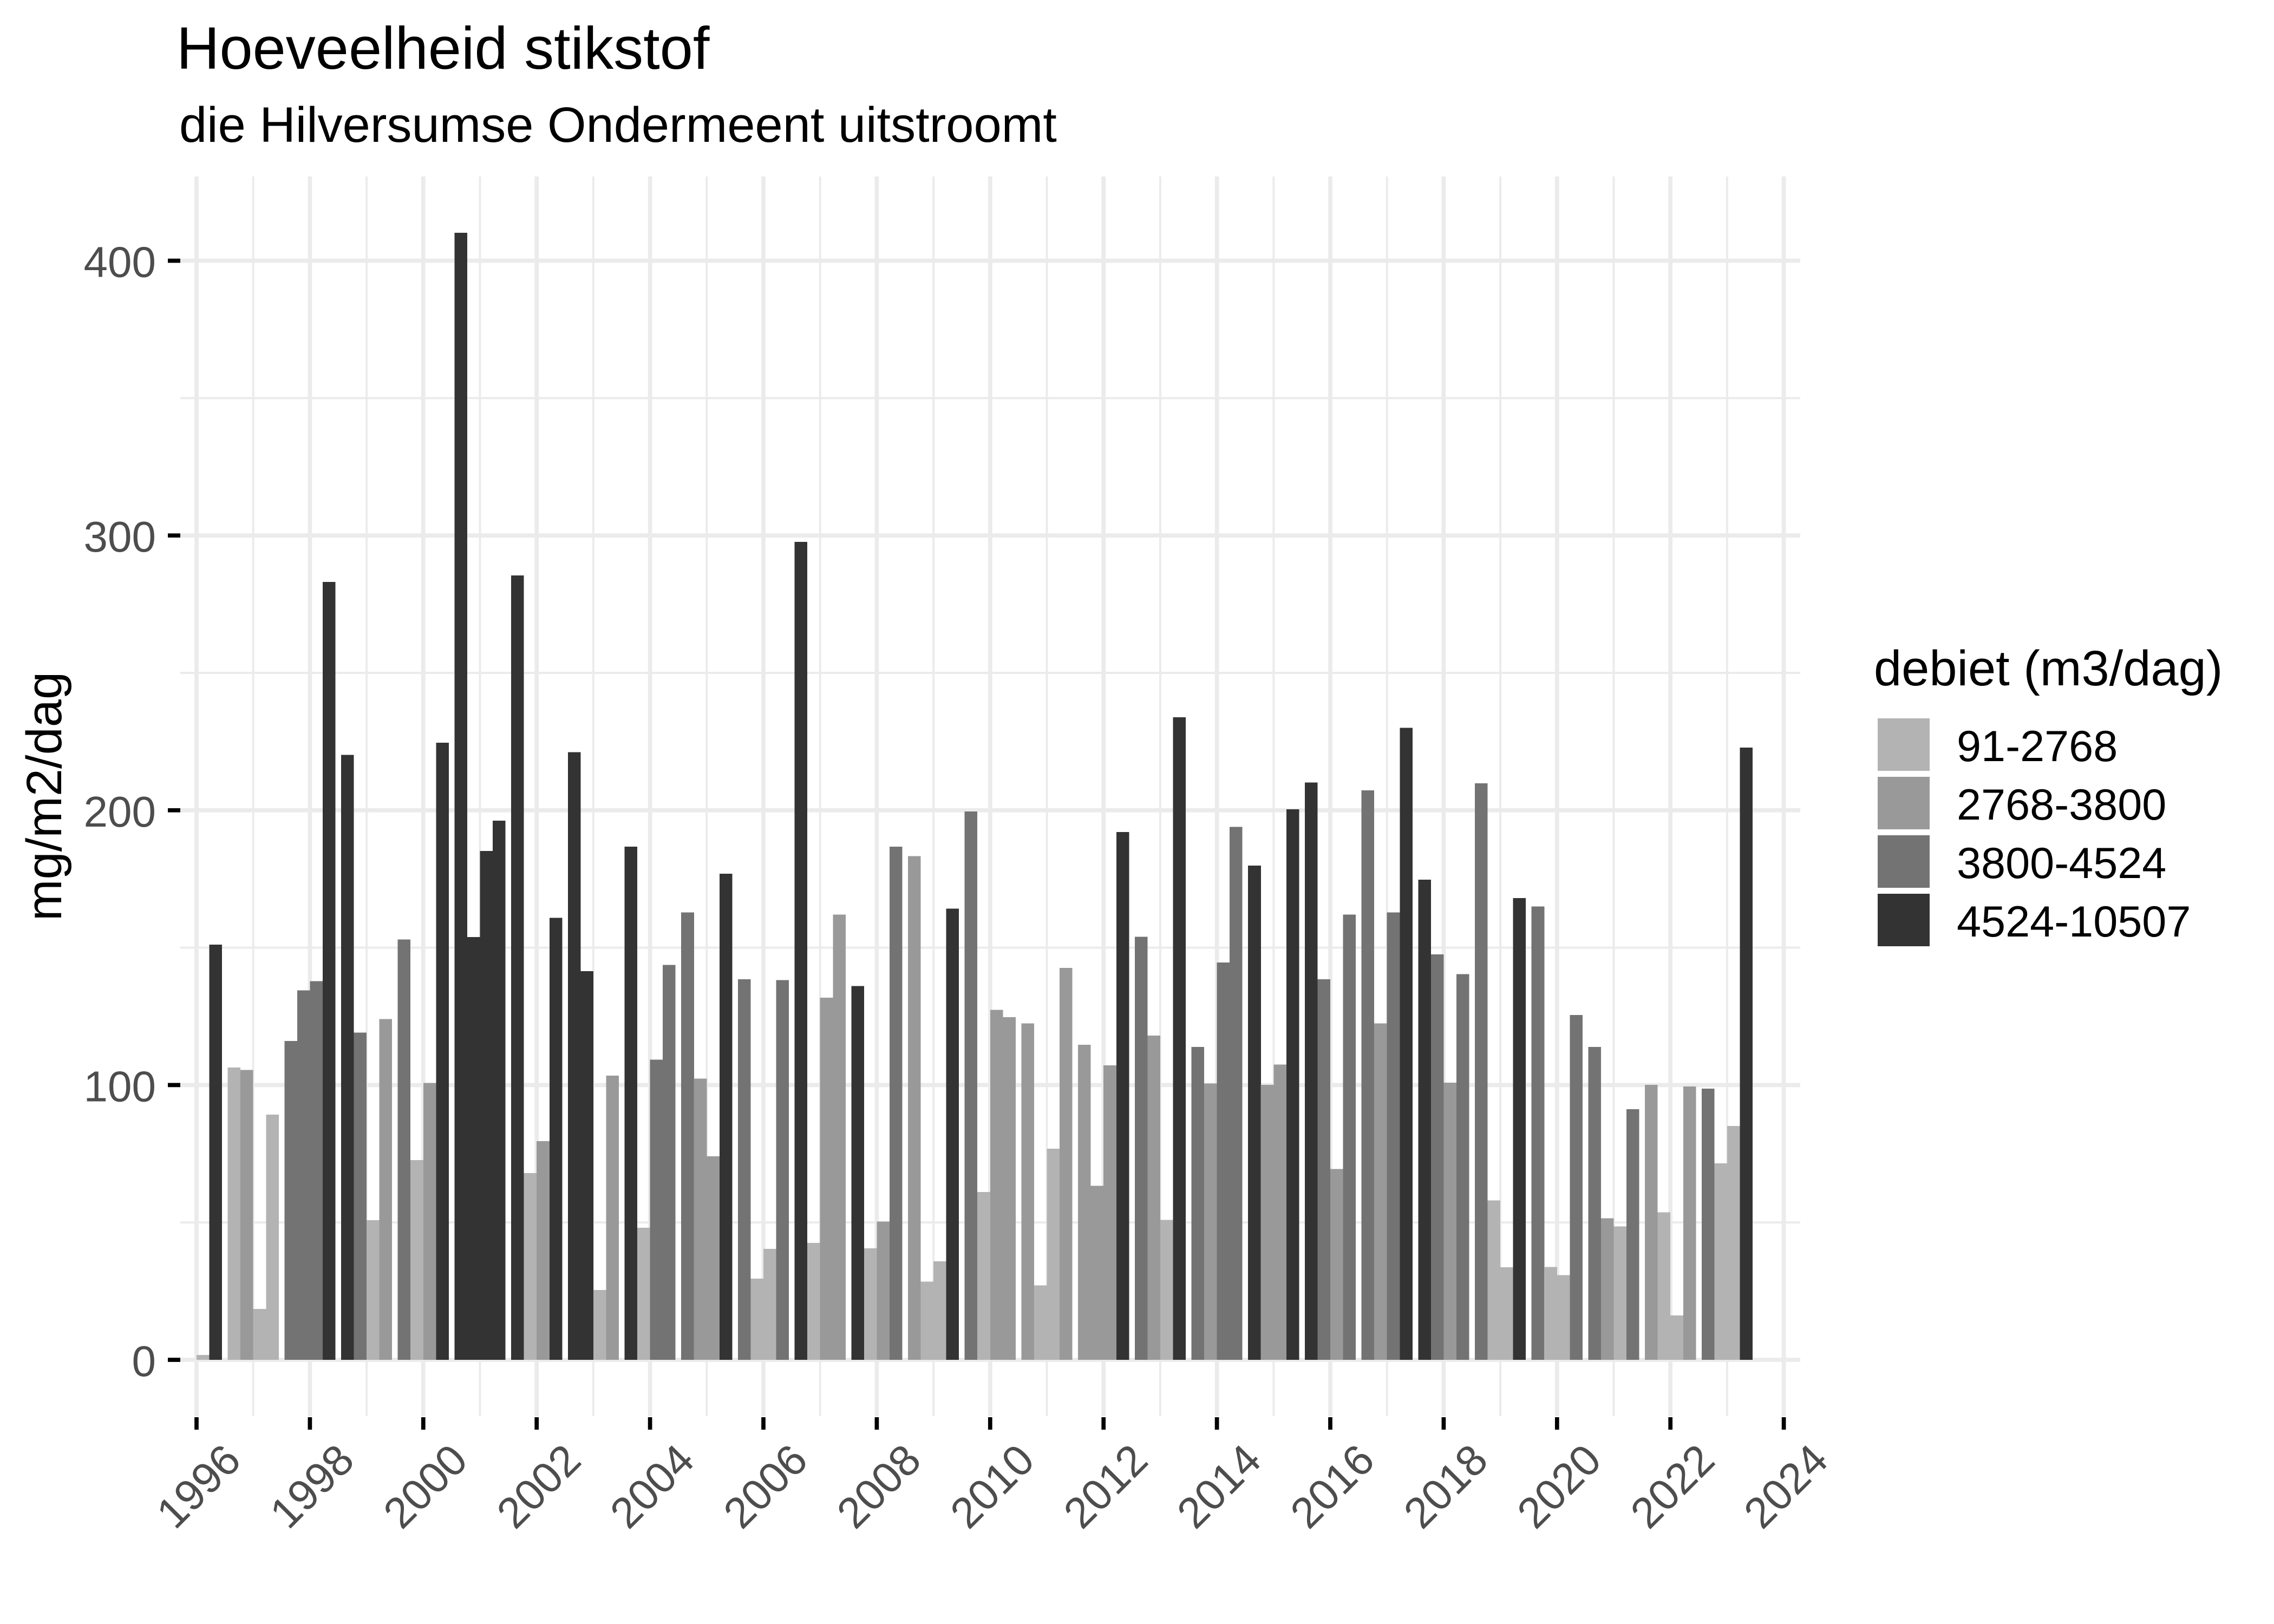  I want to click on chart-subtitle: die Hilversumse Ondermeent uitstroomt, so click(618, 125).